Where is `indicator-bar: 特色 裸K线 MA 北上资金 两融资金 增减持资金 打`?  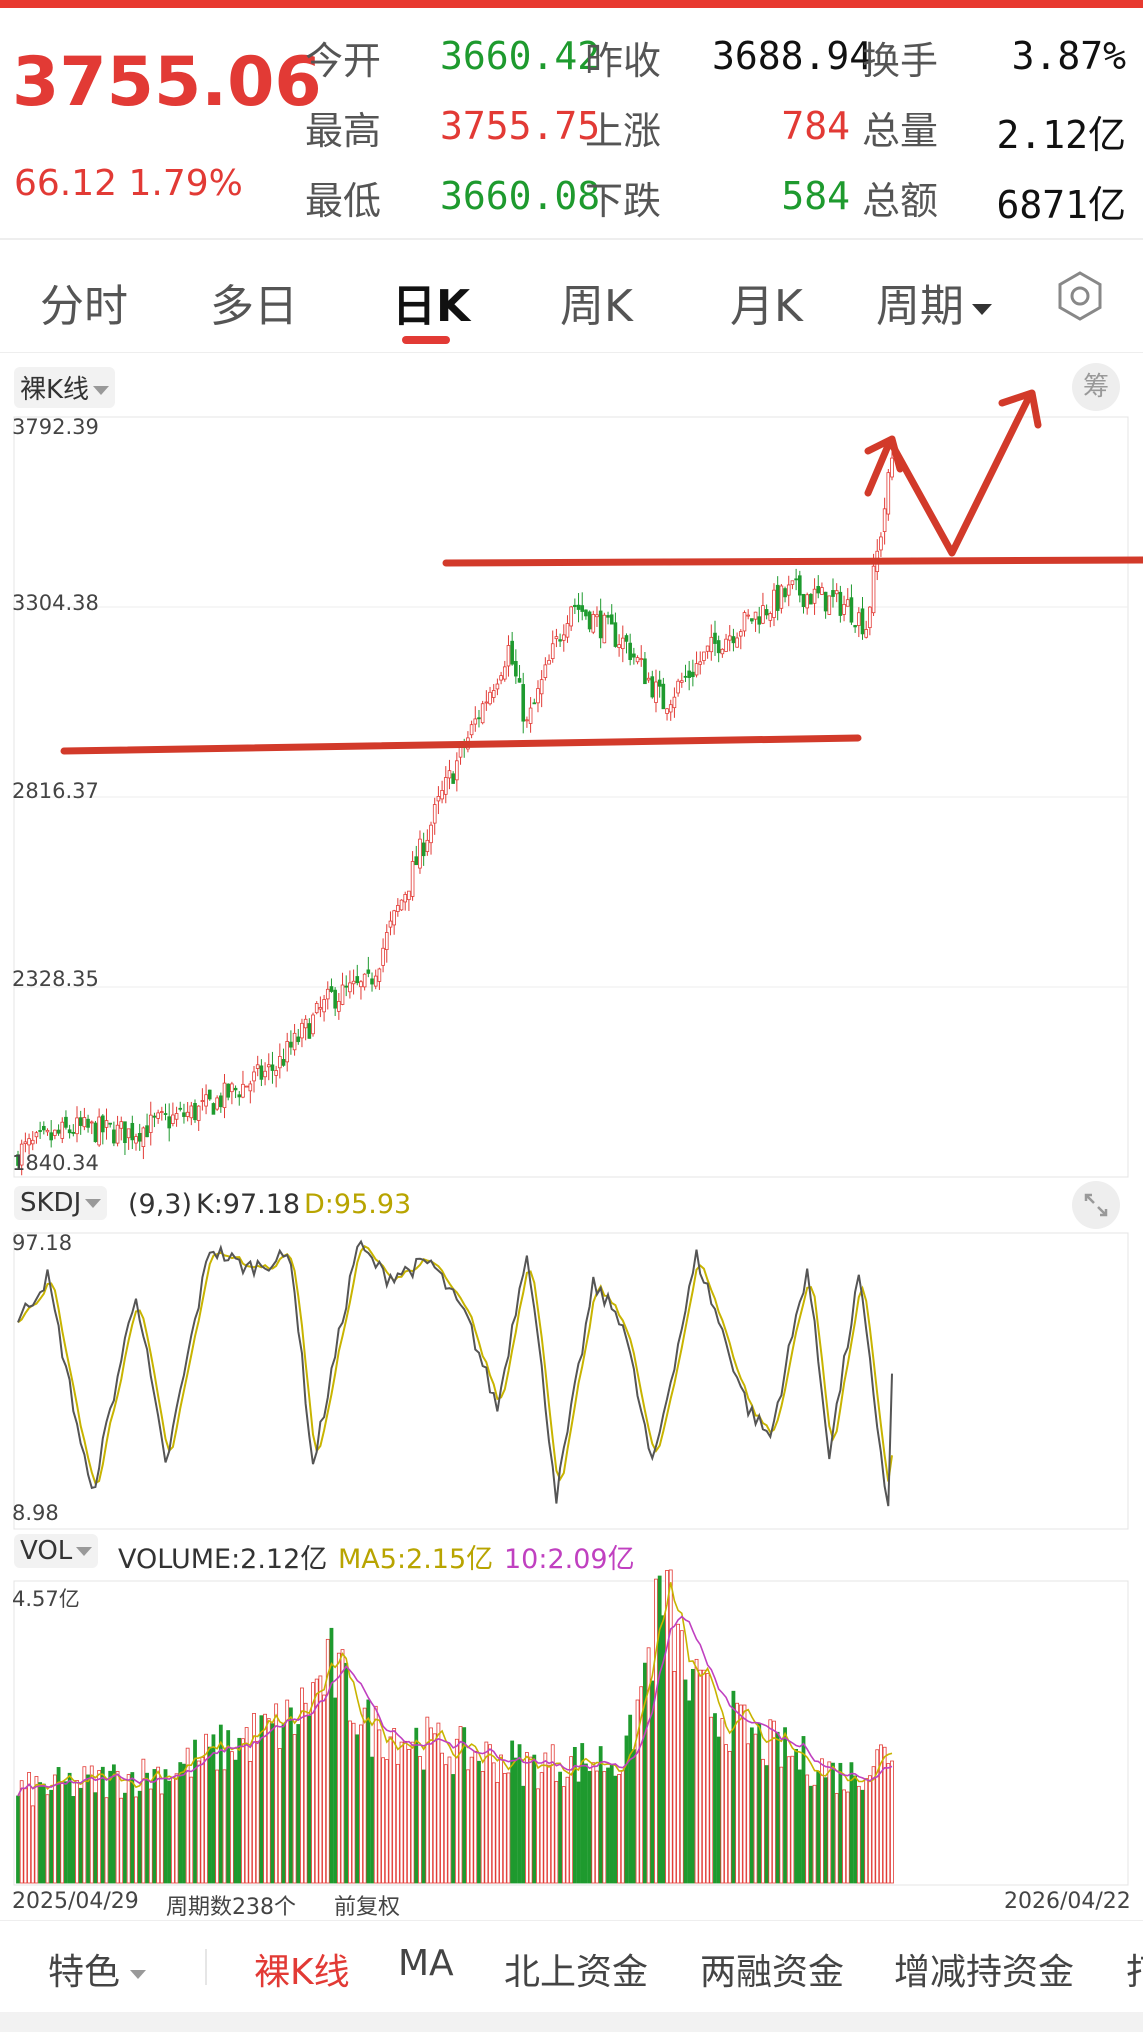 indicator-bar: 特色 裸K线 MA 北上资金 两融资金 增减持资金 打 is located at coordinates (571, 1966).